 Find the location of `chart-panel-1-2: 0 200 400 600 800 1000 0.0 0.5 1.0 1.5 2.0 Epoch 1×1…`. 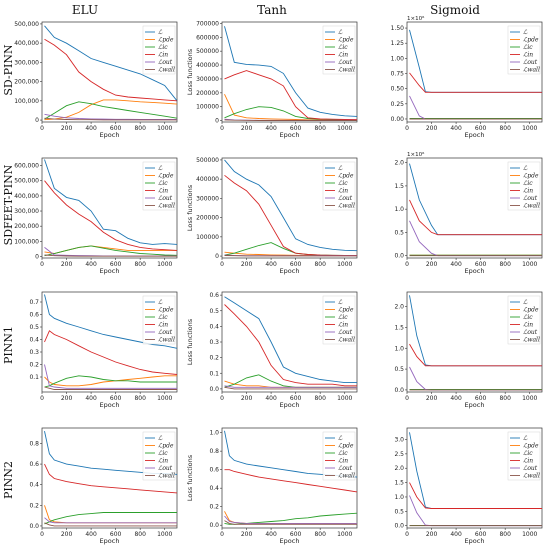

chart-panel-1-2: 0 200 400 600 800 1000 0.0 0.5 1.0 1.5 2.0 Epoch 1×1… is located at coordinates (468, 213).